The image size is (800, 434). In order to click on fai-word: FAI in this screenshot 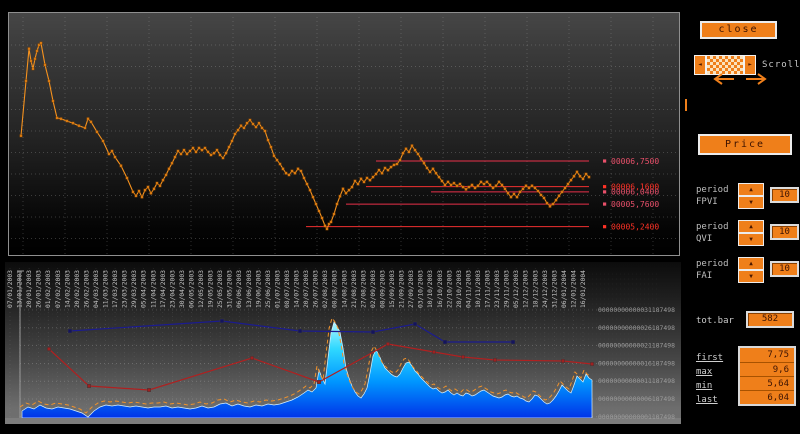, I will do `click(704, 276)`.